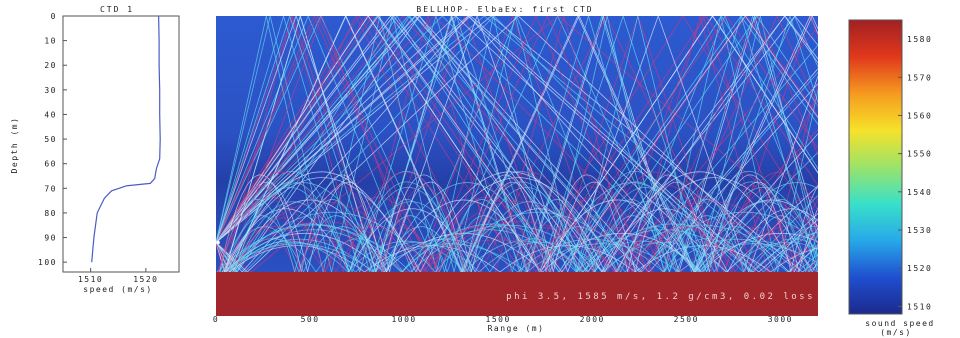 This screenshot has height=338, width=960. What do you see at coordinates (50, 114) in the screenshot?
I see `ctd-y-tick-label: 40` at bounding box center [50, 114].